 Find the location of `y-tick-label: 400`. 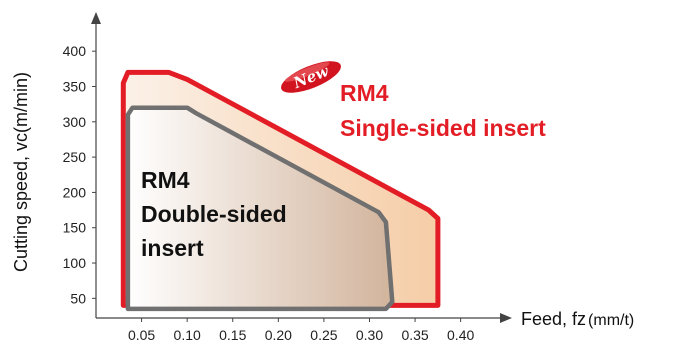

y-tick-label: 400 is located at coordinates (75, 51).